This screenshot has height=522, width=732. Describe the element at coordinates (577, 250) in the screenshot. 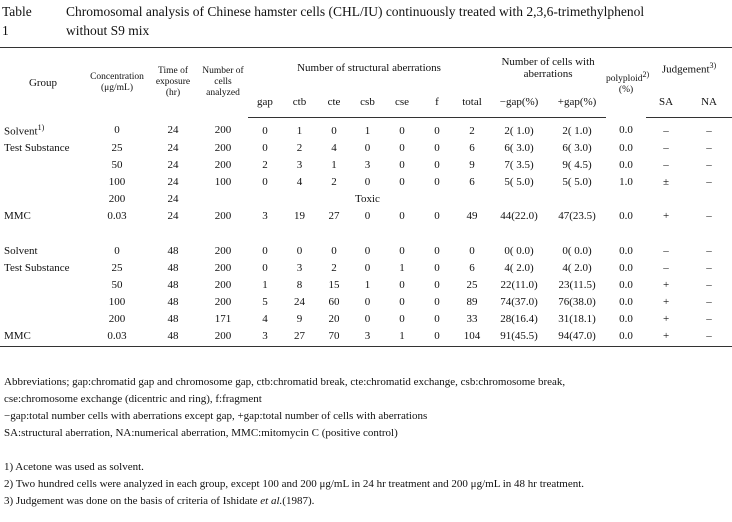

I see `table-cell: 0( 0.0)` at that location.